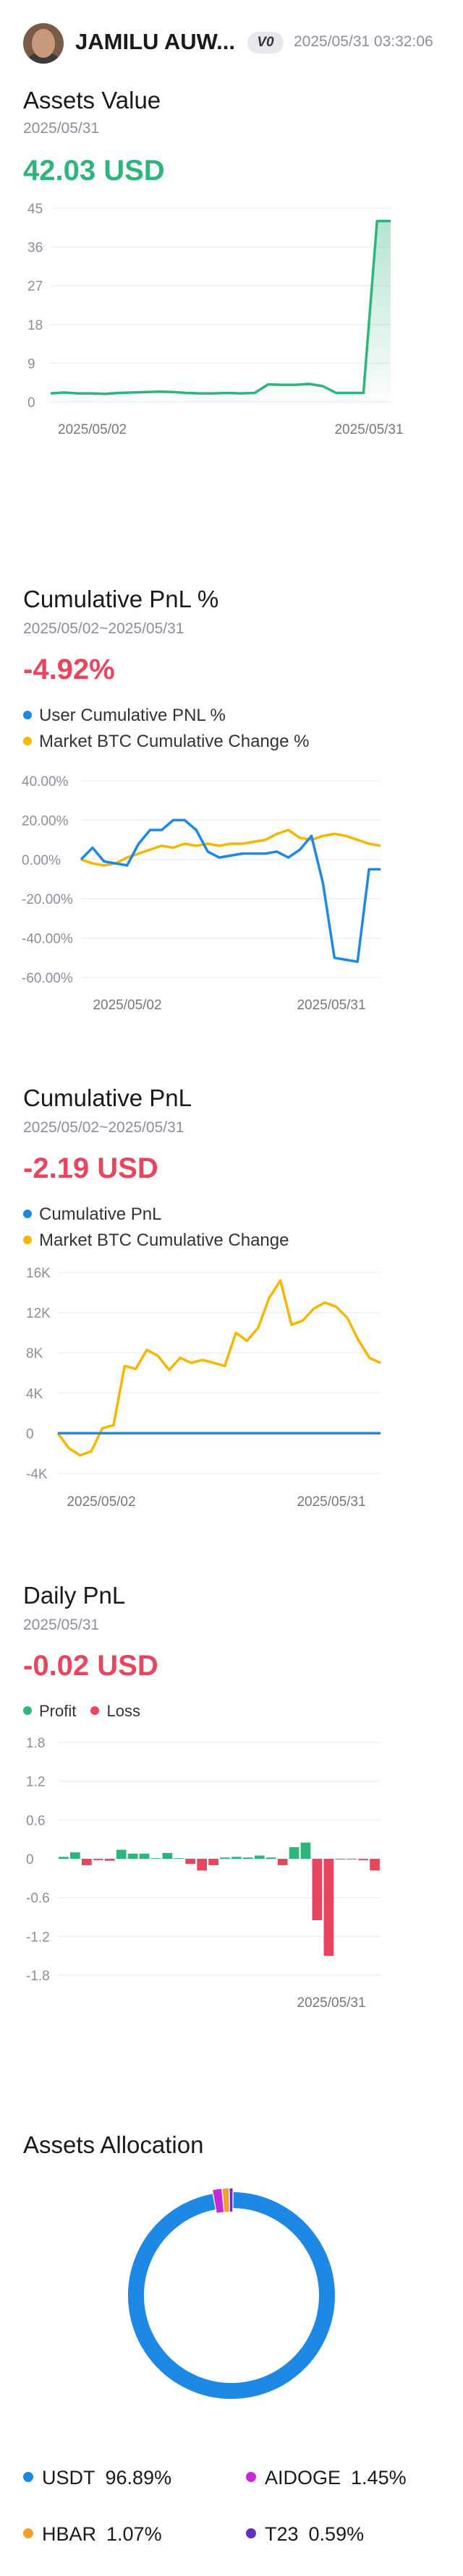 This screenshot has height=2576, width=463. I want to click on assets-value-date: 2025/05/31, so click(61, 128).